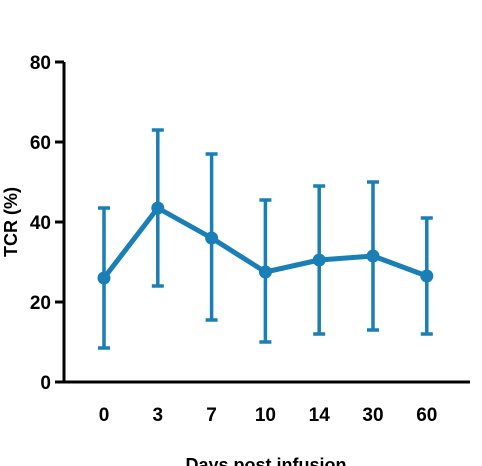  What do you see at coordinates (426, 415) in the screenshot?
I see `x-tick-label: 60` at bounding box center [426, 415].